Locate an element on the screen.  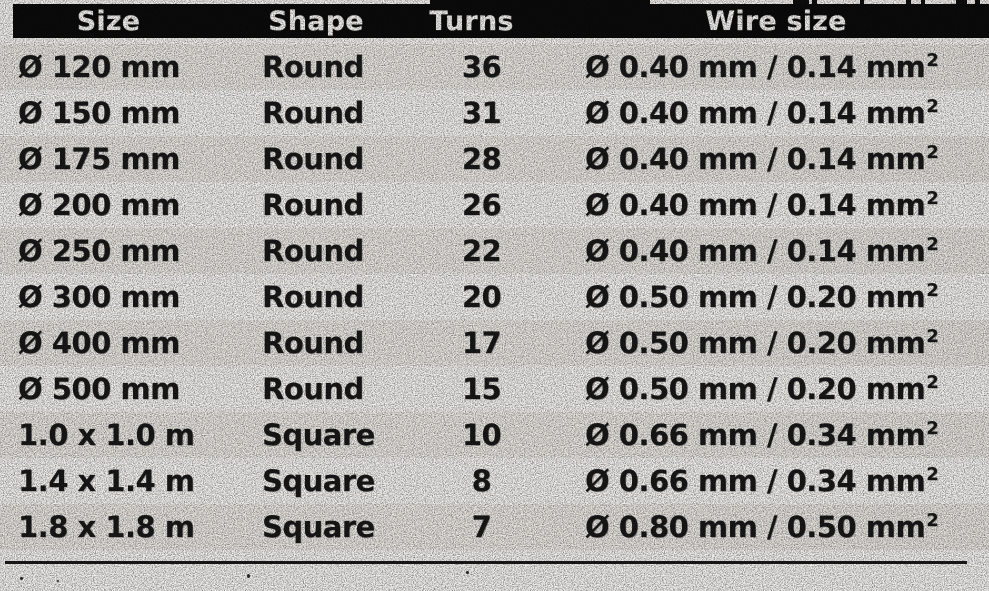
cell-turns: 10 is located at coordinates (481, 435).